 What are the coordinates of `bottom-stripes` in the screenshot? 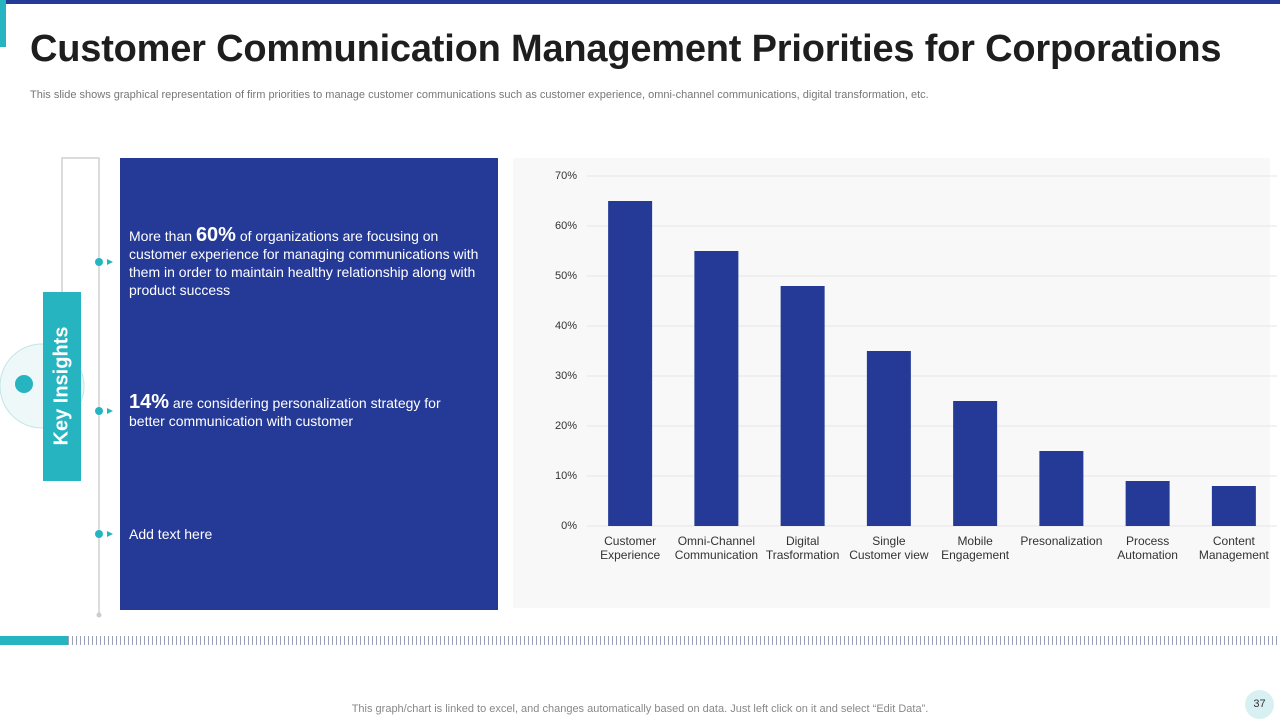 It's located at (674, 640).